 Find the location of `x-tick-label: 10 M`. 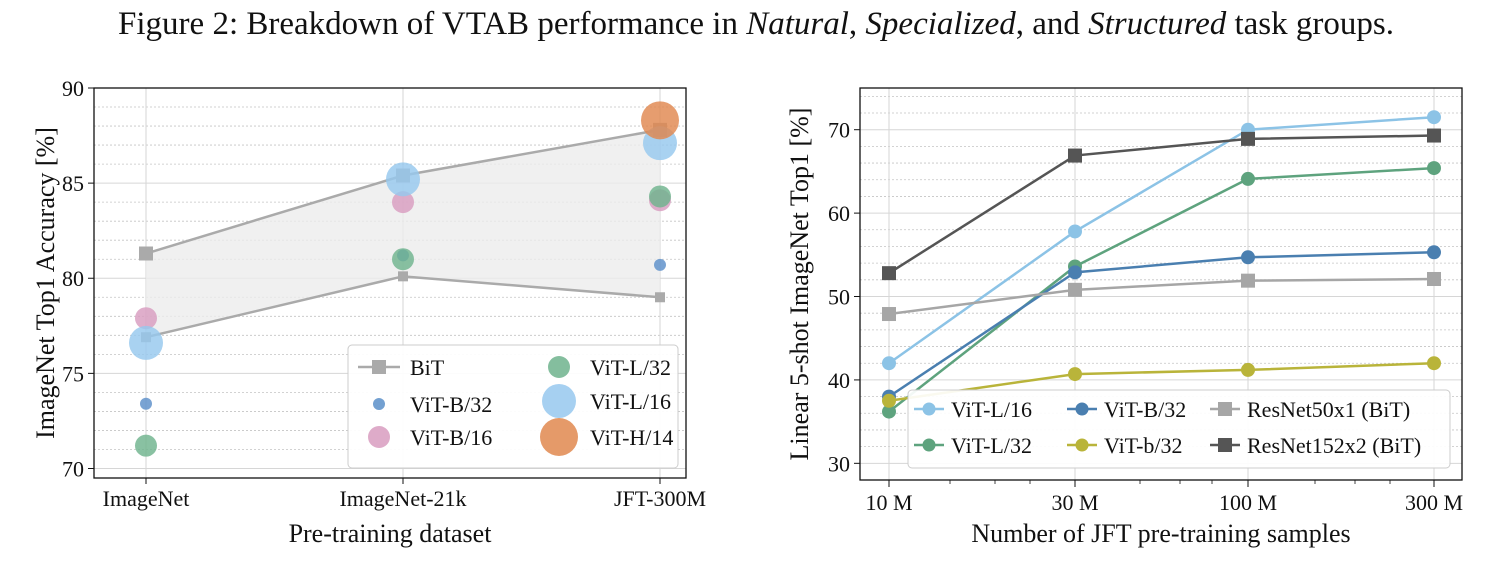

x-tick-label: 10 M is located at coordinates (888, 502).